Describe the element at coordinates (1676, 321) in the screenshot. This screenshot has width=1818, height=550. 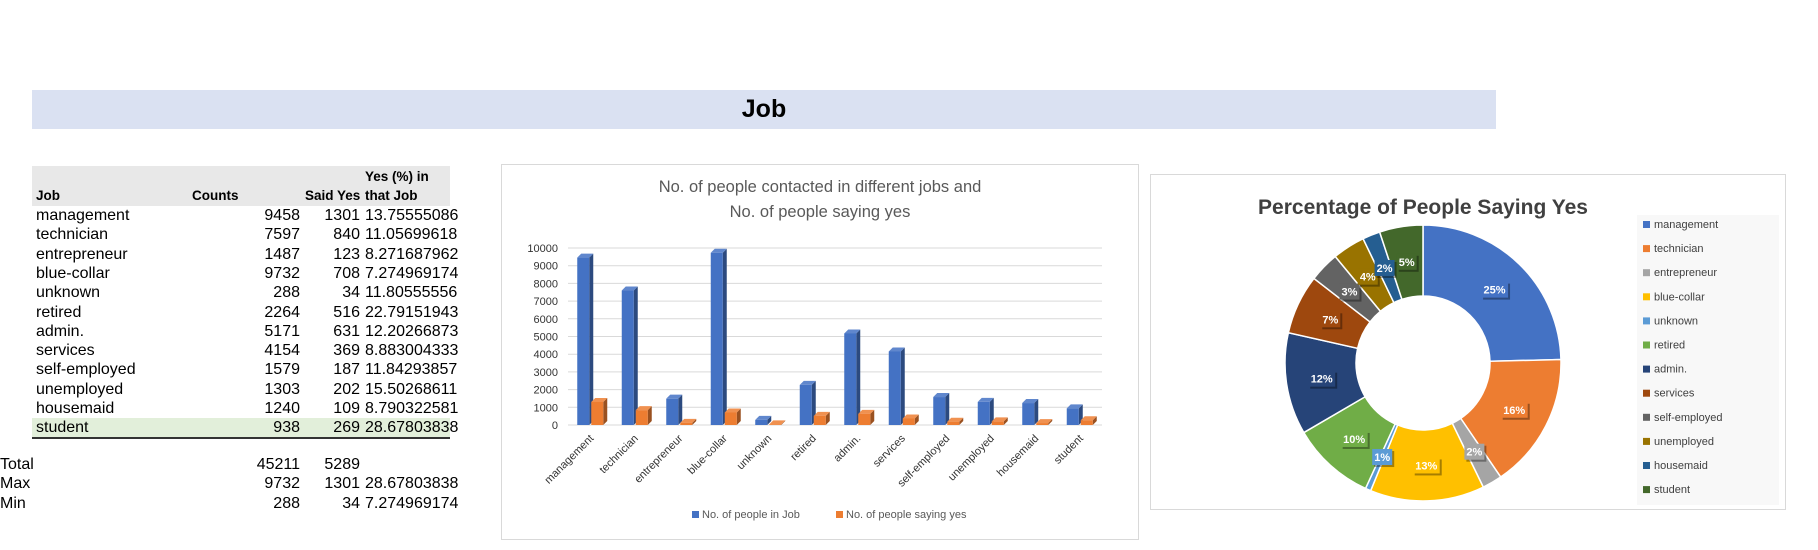
I see `svg-text: unknown` at that location.